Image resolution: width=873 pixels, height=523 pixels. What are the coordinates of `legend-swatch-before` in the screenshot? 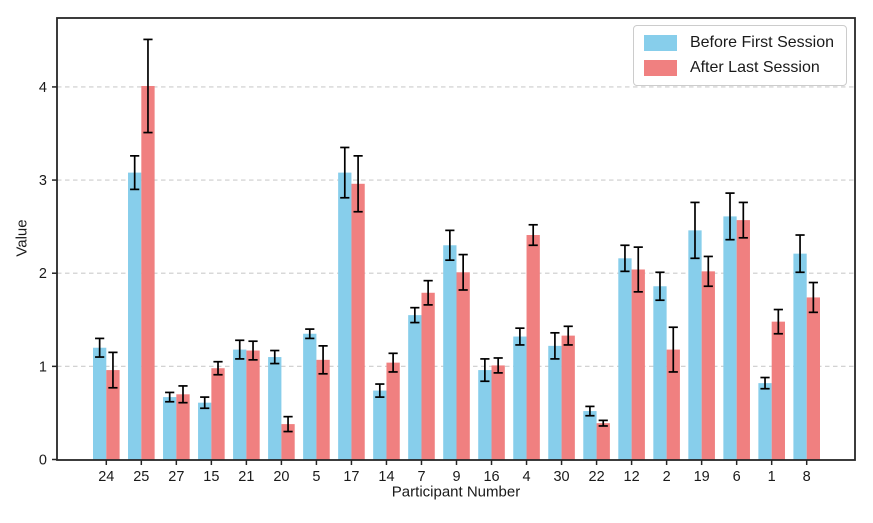 It's located at (660, 43).